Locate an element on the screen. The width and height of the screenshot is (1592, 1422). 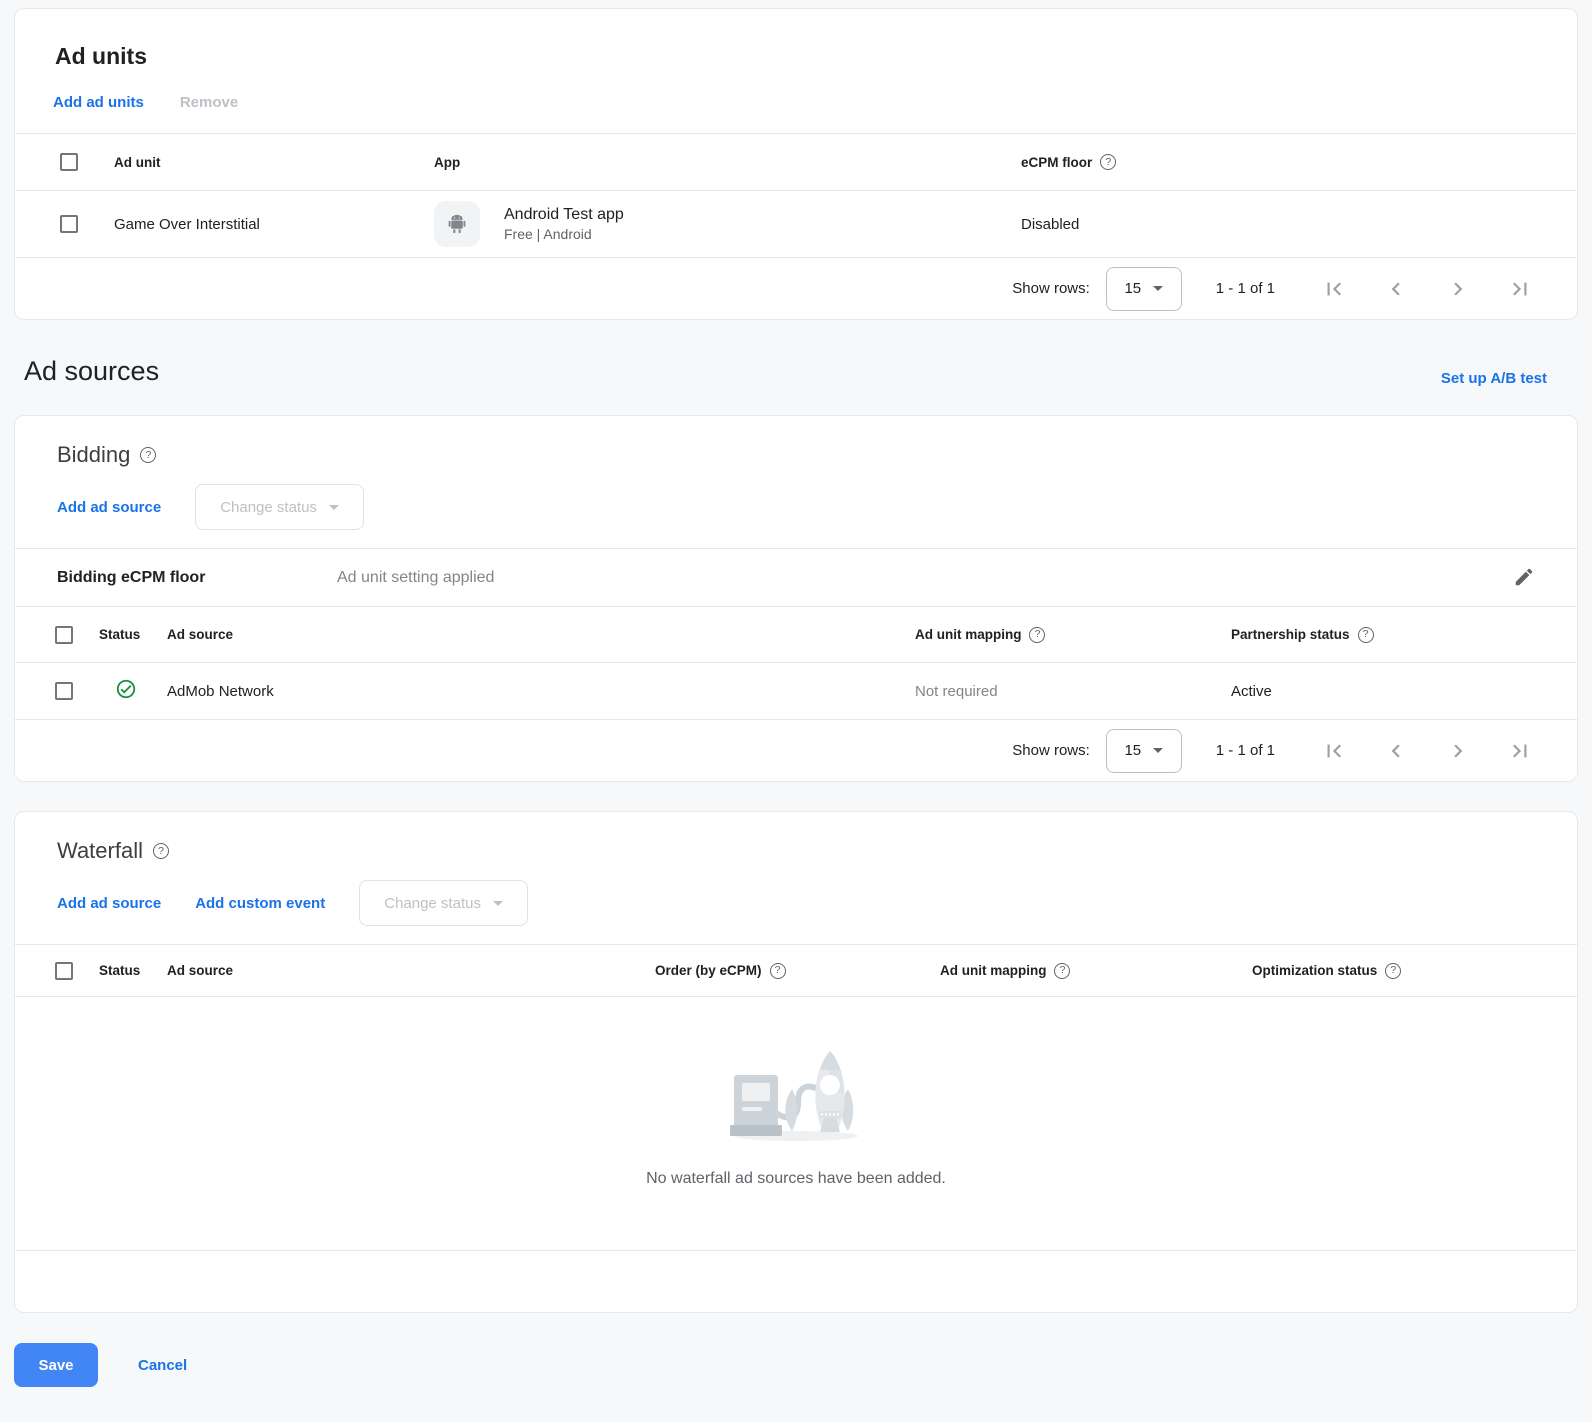
column-header-partnership-status: Partnership status ? is located at coordinates (1404, 634).